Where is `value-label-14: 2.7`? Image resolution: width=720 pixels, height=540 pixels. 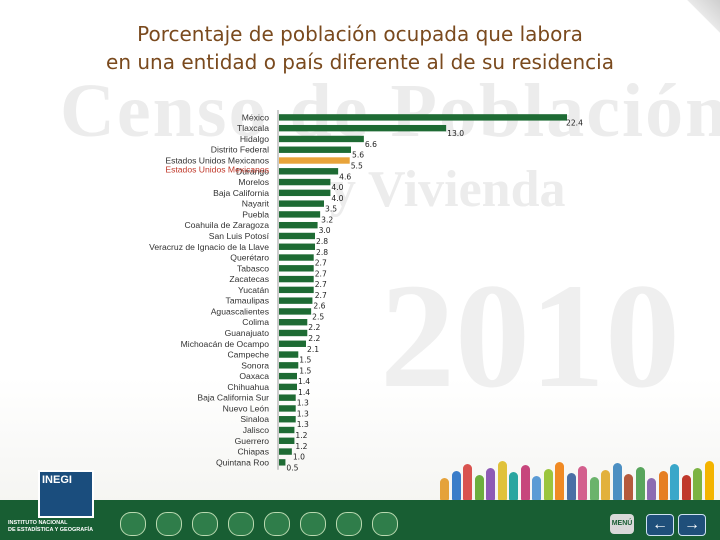 value-label-14: 2.7 is located at coordinates (321, 273).